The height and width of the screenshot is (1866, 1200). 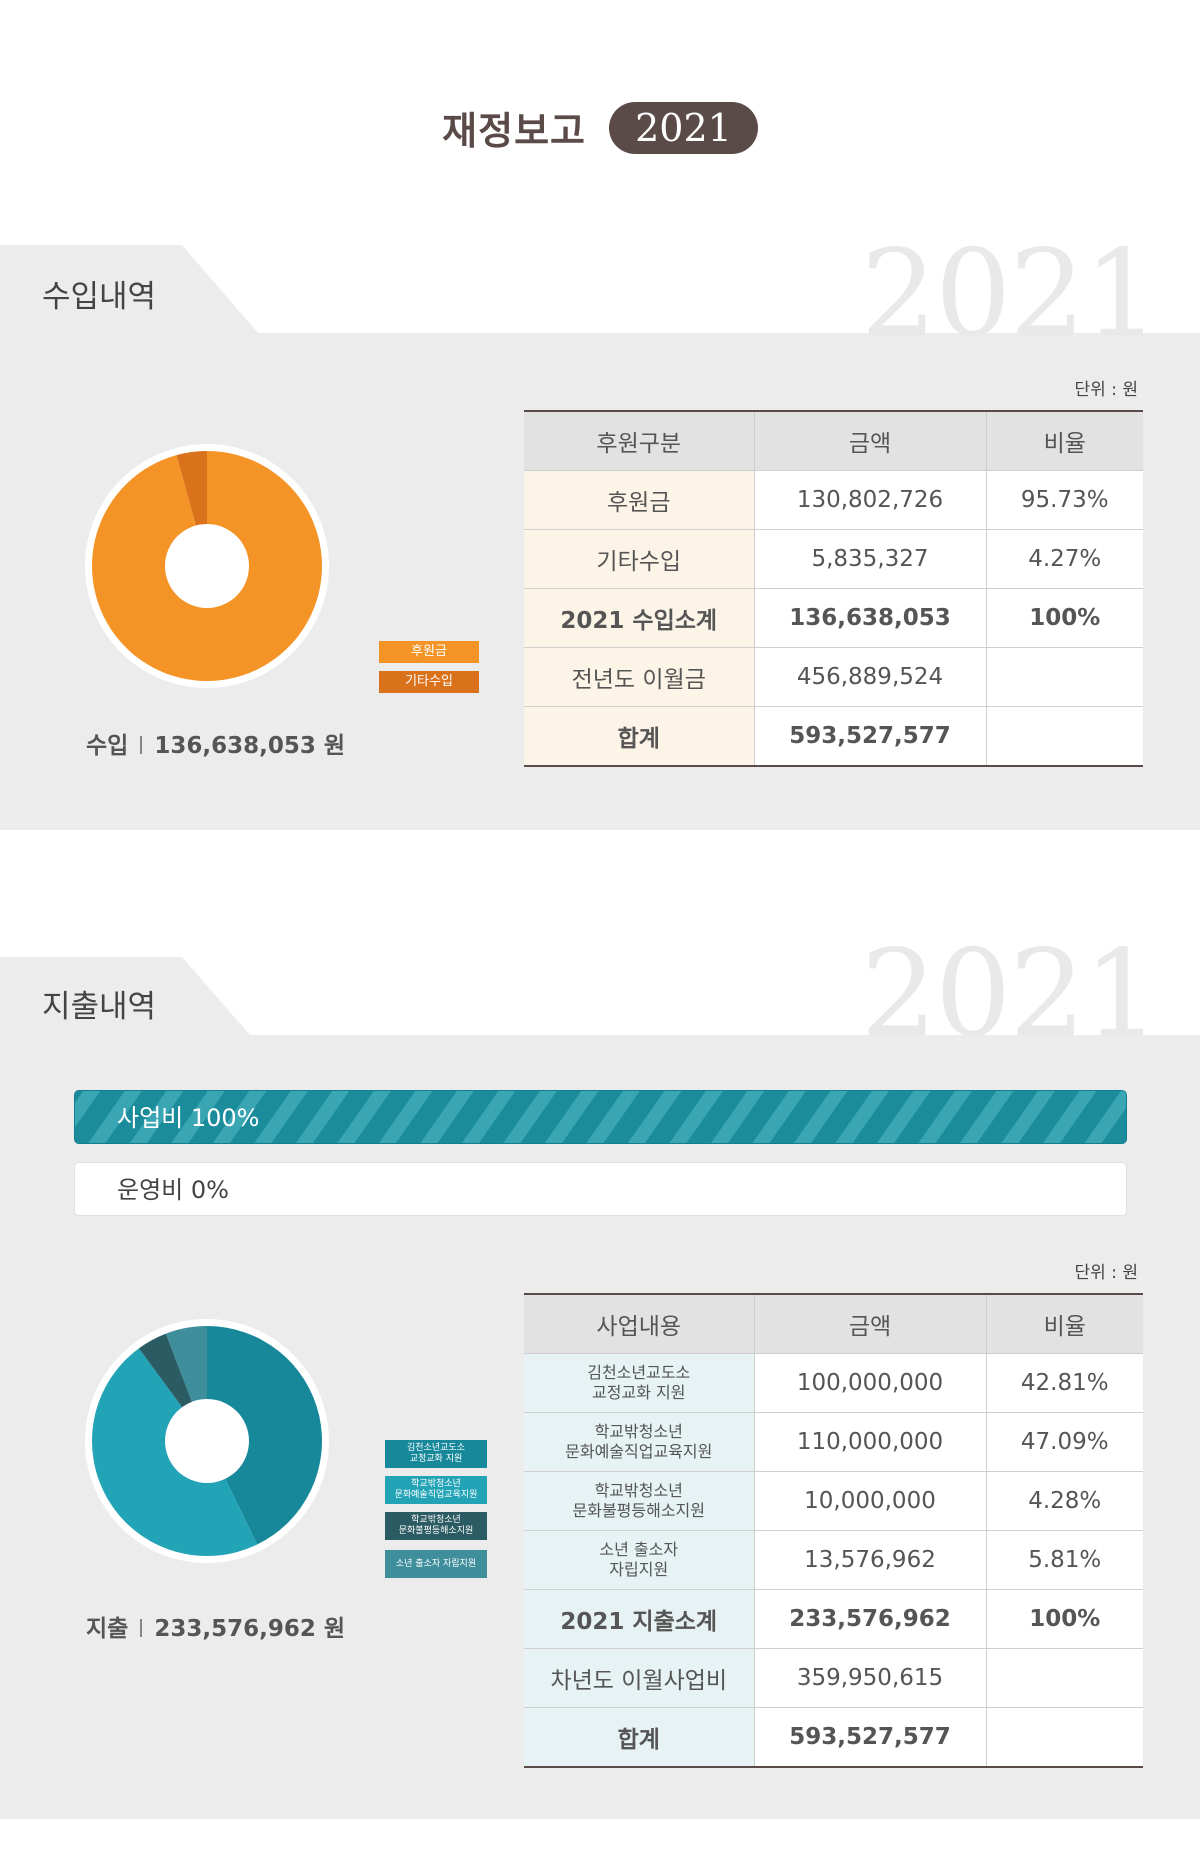 What do you see at coordinates (1064, 1501) in the screenshot?
I see `row-ratio: 4.28%` at bounding box center [1064, 1501].